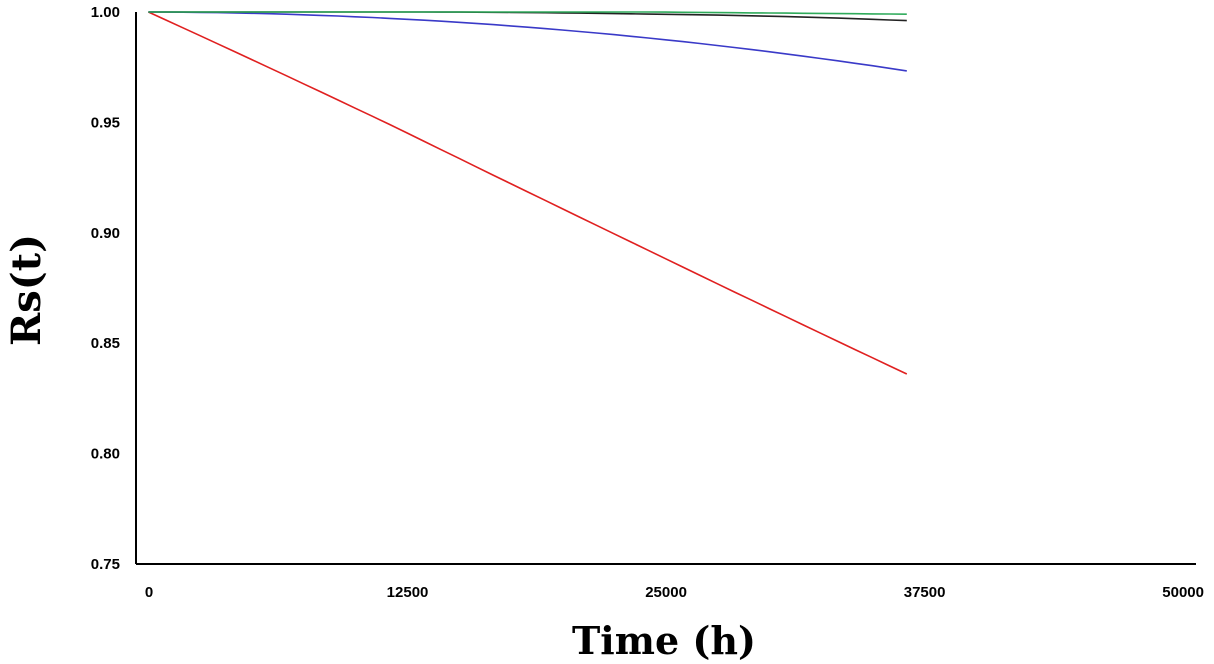  What do you see at coordinates (1183, 592) in the screenshot?
I see `x-tick-label: 50000` at bounding box center [1183, 592].